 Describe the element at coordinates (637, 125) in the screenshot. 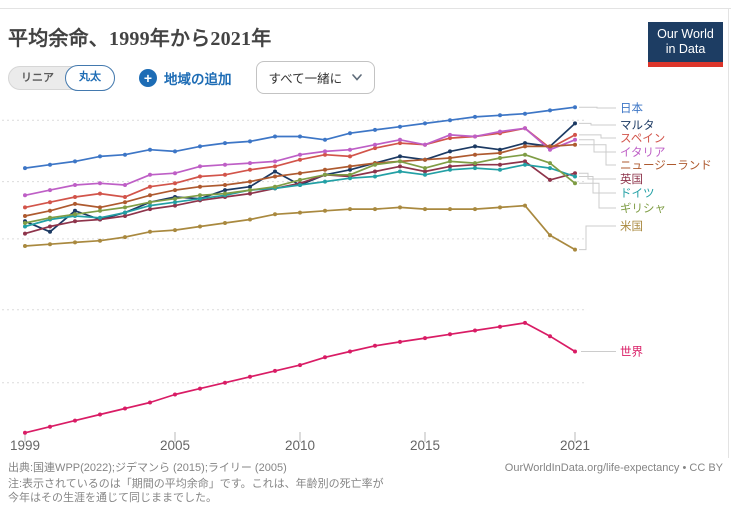

I see `series-label-malta: マルタ` at that location.